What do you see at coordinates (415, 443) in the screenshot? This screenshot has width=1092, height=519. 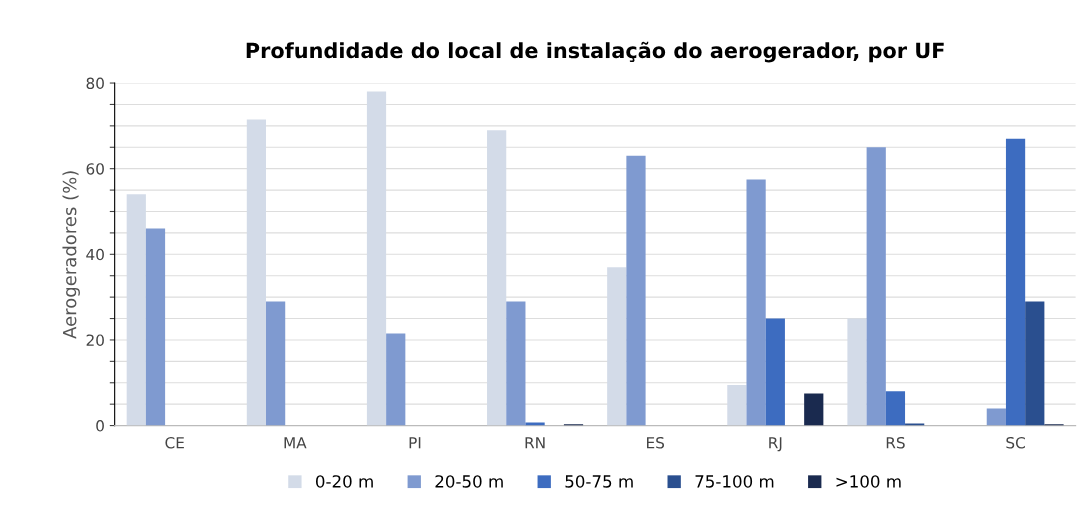 I see `x-tick-label: PI` at bounding box center [415, 443].